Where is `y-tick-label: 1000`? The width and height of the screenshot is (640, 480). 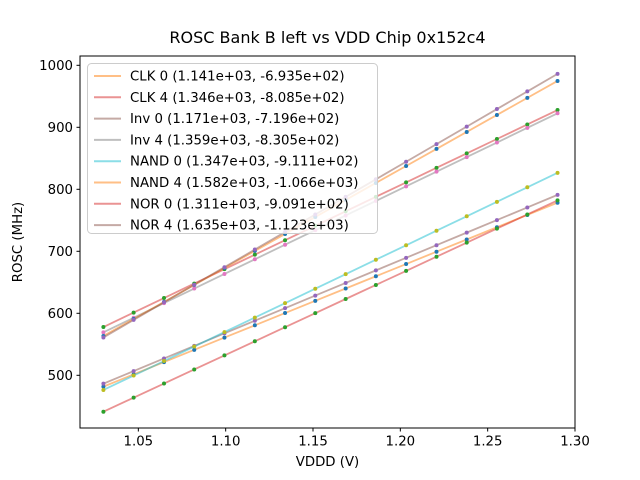 y-tick-label: 1000 is located at coordinates (56, 66).